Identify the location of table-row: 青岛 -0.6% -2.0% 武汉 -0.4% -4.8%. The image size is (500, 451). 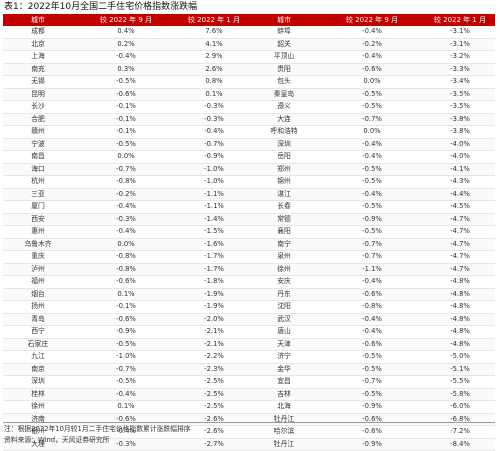
(249, 319).